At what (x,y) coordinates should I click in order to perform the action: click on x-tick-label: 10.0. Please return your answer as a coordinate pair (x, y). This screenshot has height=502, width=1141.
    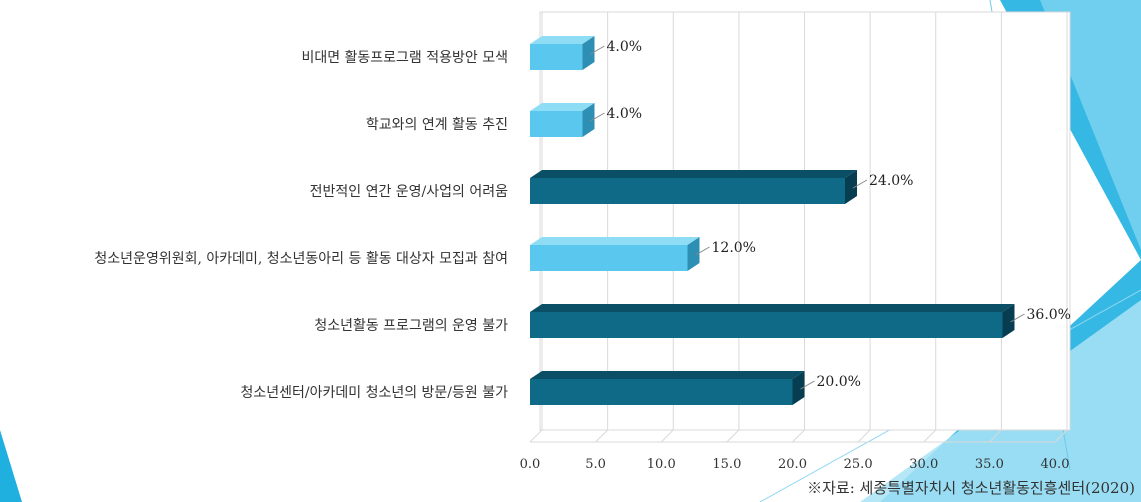
    Looking at the image, I should click on (661, 464).